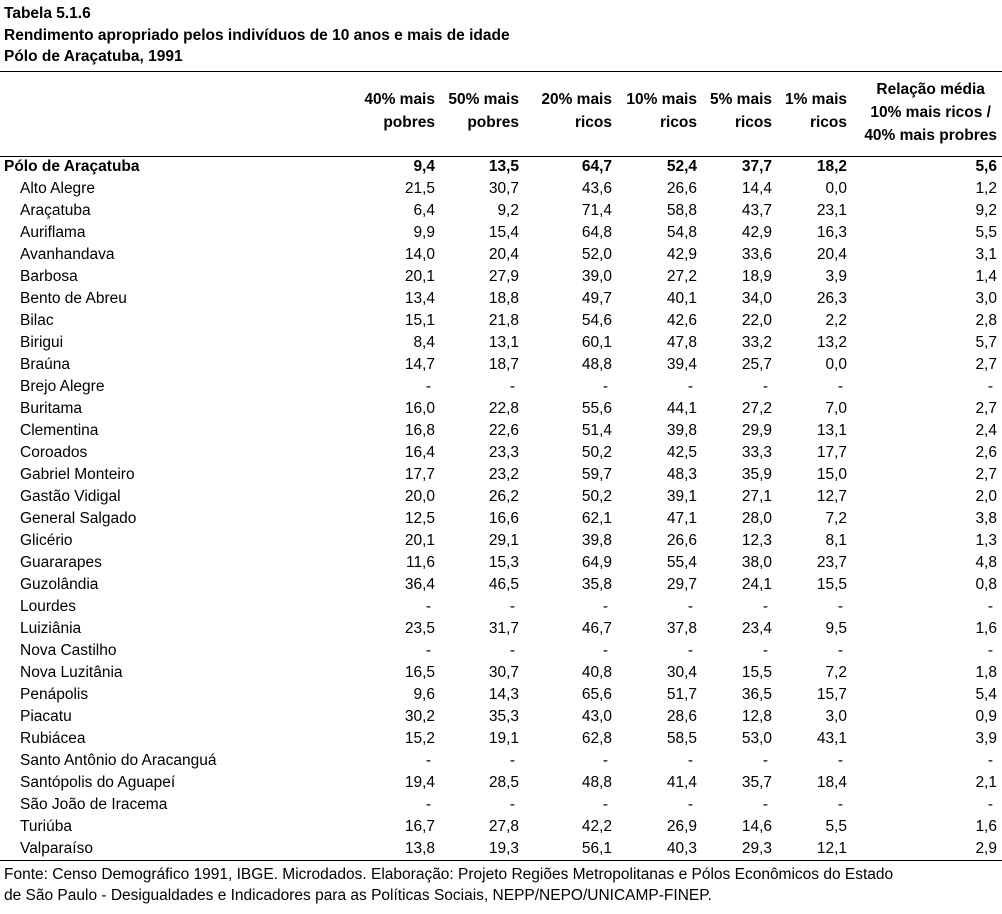  I want to click on cell-value: 9,4, so click(424, 166).